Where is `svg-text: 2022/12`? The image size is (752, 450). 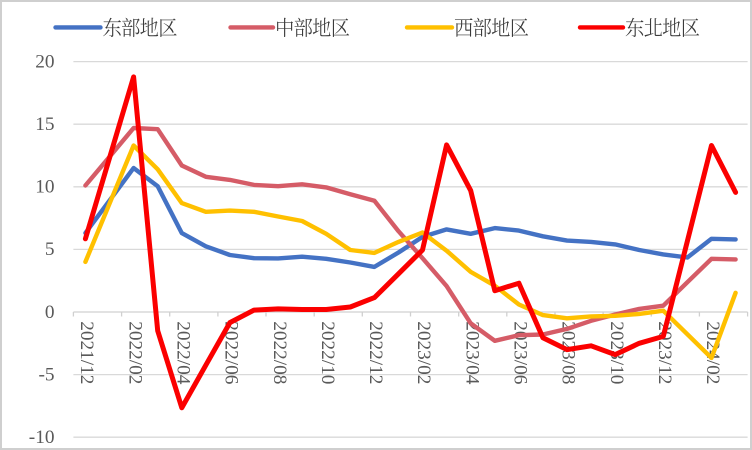 svg-text: 2022/12 is located at coordinates (375, 352).